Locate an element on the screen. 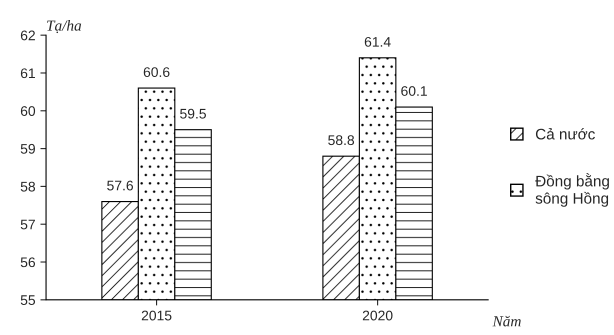 This screenshot has height=335, width=614. legend-label: Cả nước is located at coordinates (565, 134).